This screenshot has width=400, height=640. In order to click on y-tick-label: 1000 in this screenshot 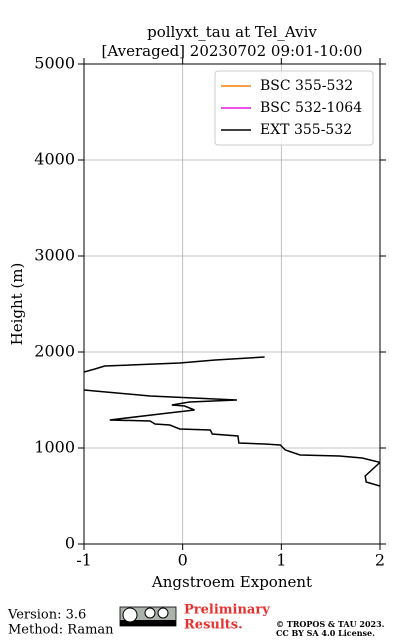, I will do `click(54, 447)`.